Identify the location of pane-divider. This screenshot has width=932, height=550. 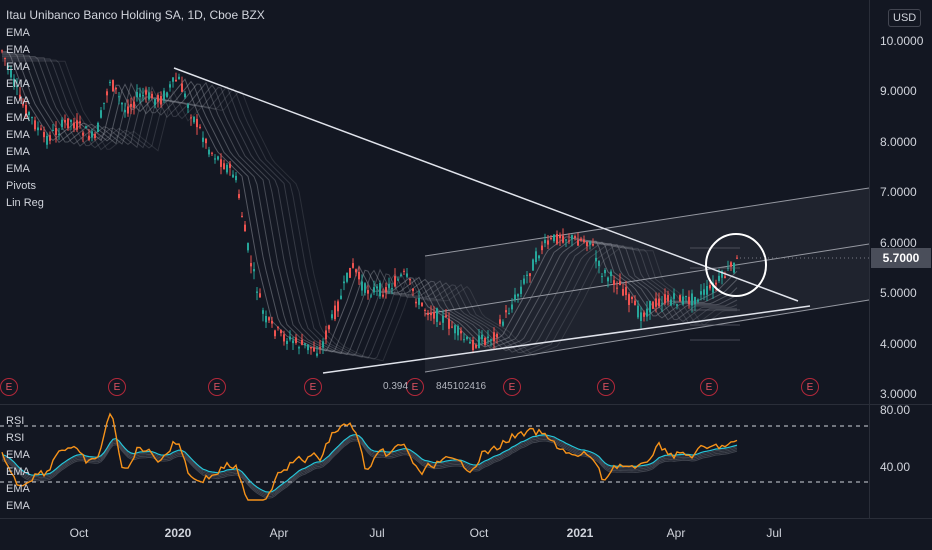
(466, 404).